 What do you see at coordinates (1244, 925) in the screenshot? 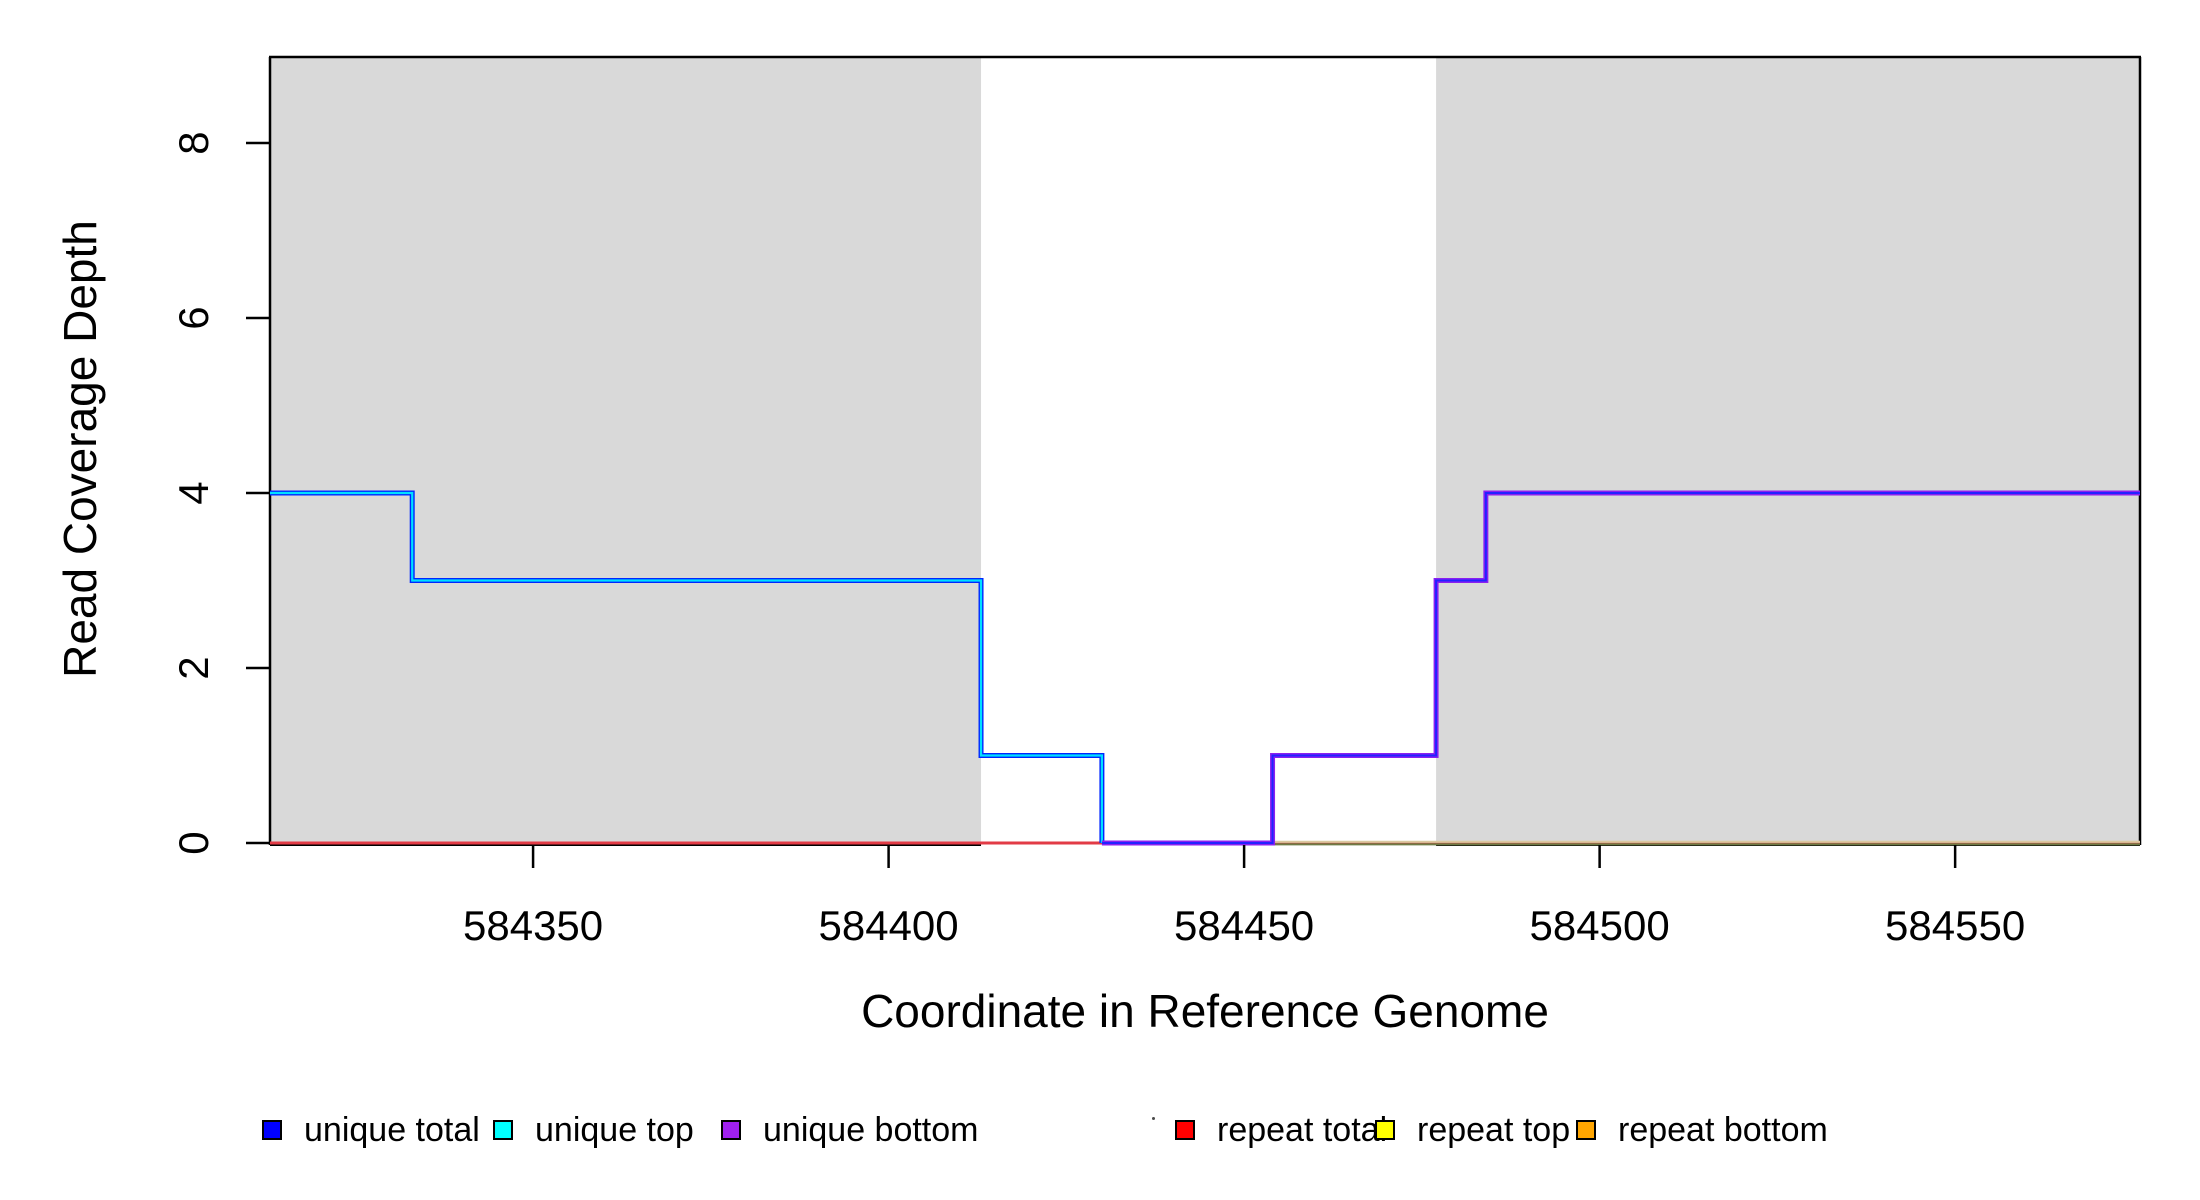
I see `x-tick-label: 584450` at bounding box center [1244, 925].